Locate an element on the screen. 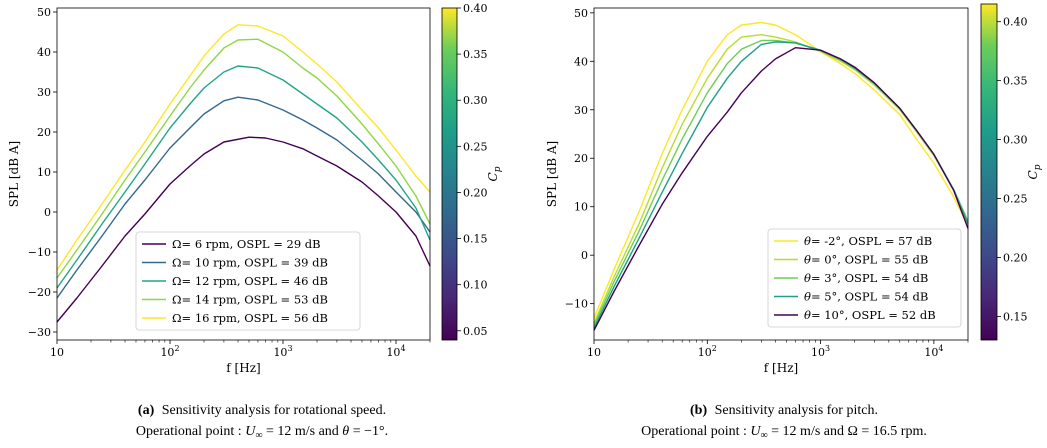 This screenshot has height=448, width=1047. legend-text-b-4: = 10°, OSPL = 52 dB is located at coordinates (873, 315).